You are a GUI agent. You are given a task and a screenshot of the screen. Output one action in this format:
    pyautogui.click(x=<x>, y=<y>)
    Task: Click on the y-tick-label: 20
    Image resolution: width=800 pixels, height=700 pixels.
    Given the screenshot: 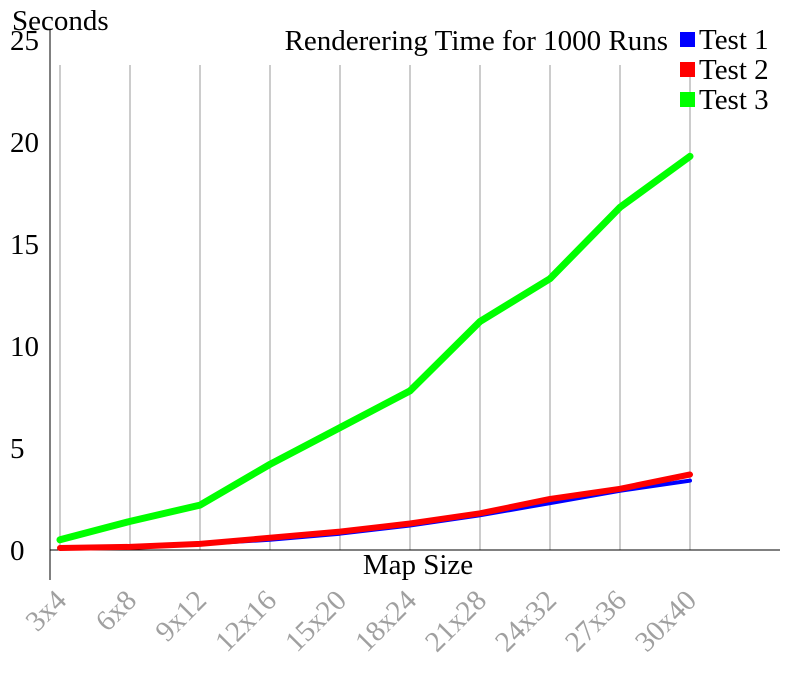 What is the action you would take?
    pyautogui.click(x=24, y=143)
    